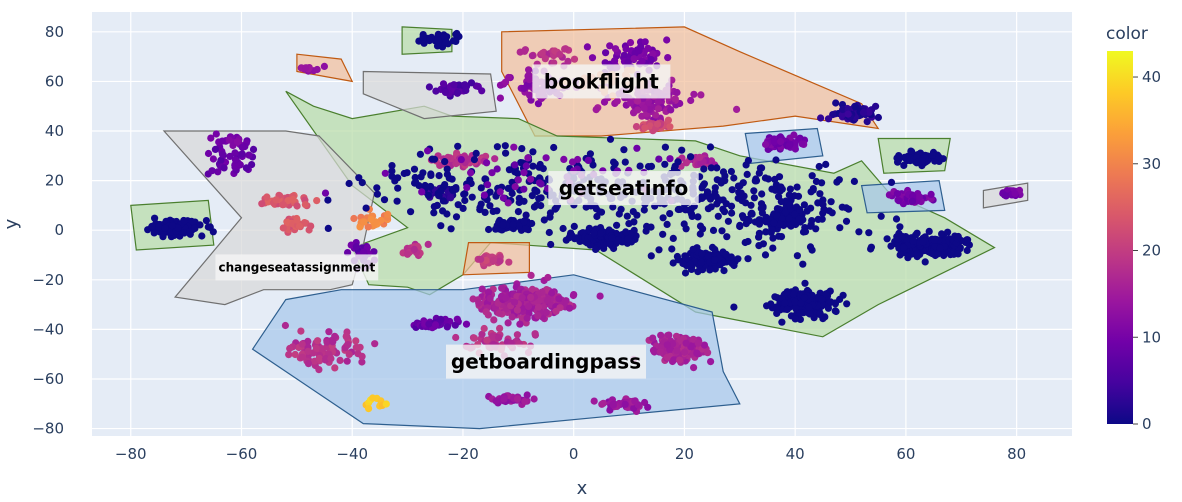 The width and height of the screenshot is (1182, 502). I want to click on y-tick-label: 80, so click(54, 32).